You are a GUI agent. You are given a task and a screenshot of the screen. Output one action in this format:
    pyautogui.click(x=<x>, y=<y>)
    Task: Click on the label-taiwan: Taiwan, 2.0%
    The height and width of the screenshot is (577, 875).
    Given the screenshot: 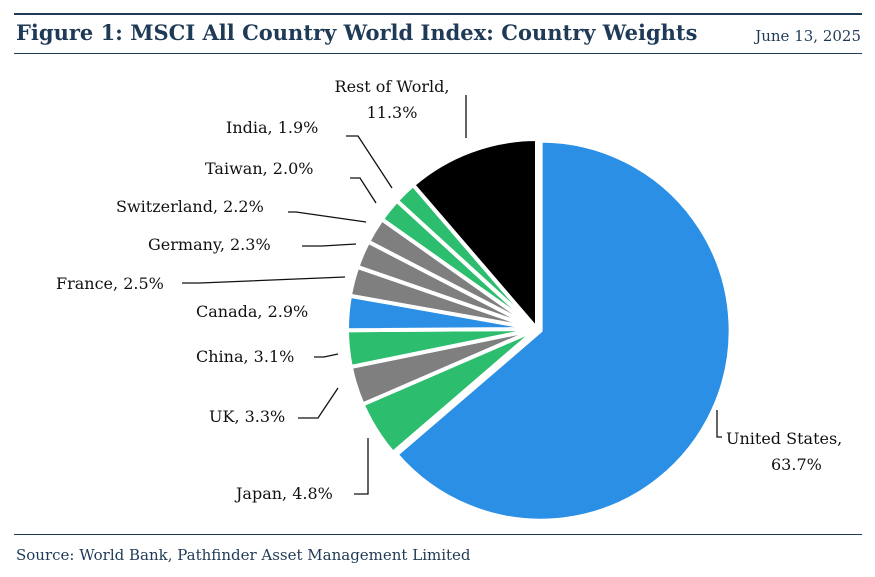 What is the action you would take?
    pyautogui.click(x=259, y=168)
    